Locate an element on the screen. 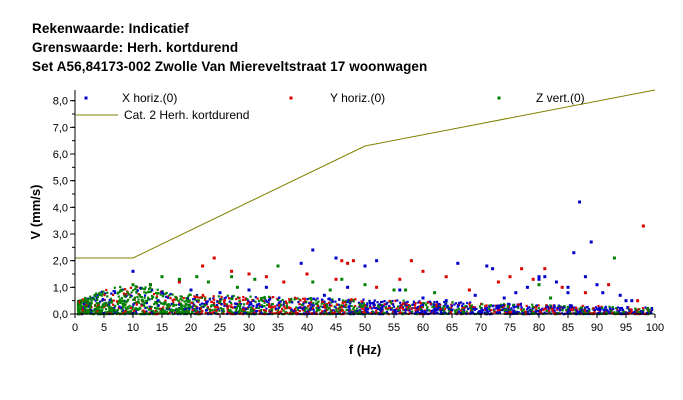 The width and height of the screenshot is (683, 400). title-rekenwaarde: Rekenwaarde: Indicatief is located at coordinates (110, 28).